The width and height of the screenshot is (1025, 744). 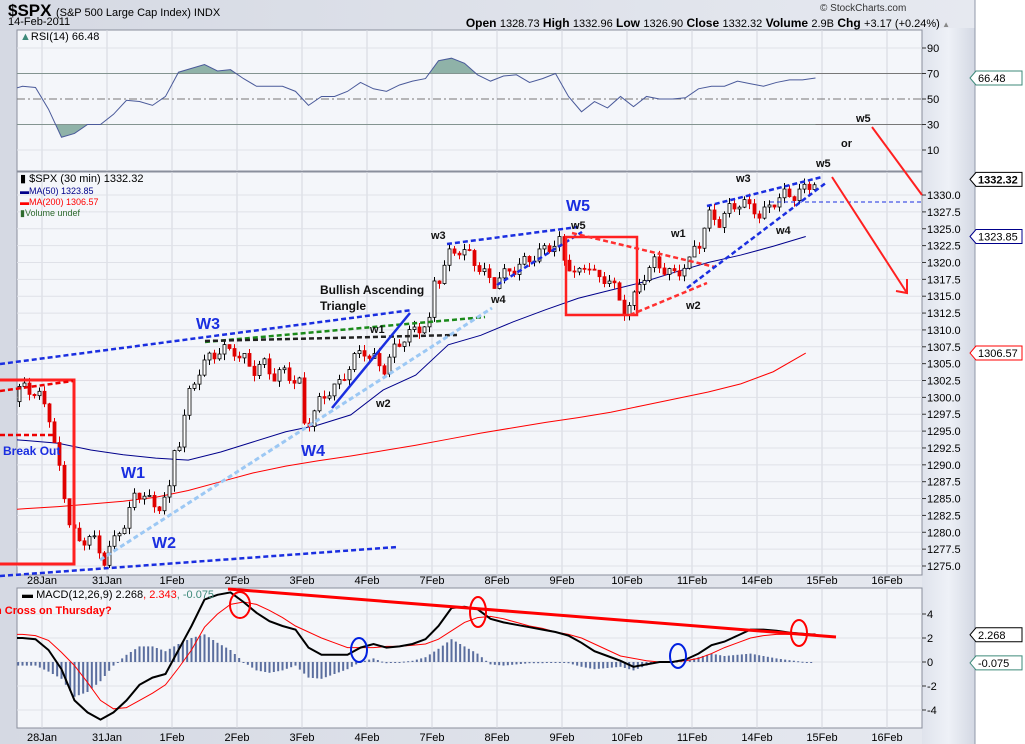 I want to click on price-tick-label: 1322.5, so click(x=944, y=247).